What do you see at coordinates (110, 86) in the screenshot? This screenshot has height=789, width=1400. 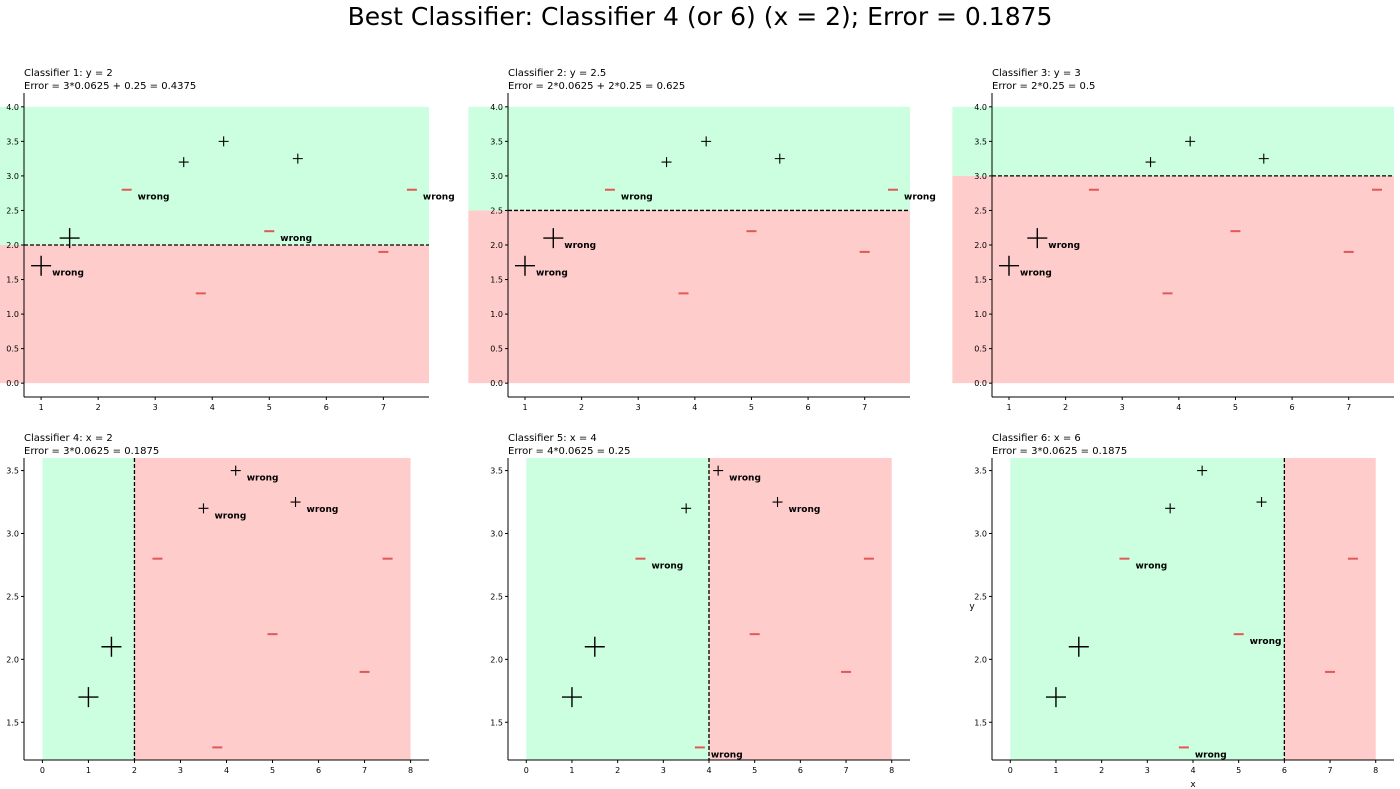 I see `subplot-error: Error = 3*0.0625 + 0.25 = 0.4375` at bounding box center [110, 86].